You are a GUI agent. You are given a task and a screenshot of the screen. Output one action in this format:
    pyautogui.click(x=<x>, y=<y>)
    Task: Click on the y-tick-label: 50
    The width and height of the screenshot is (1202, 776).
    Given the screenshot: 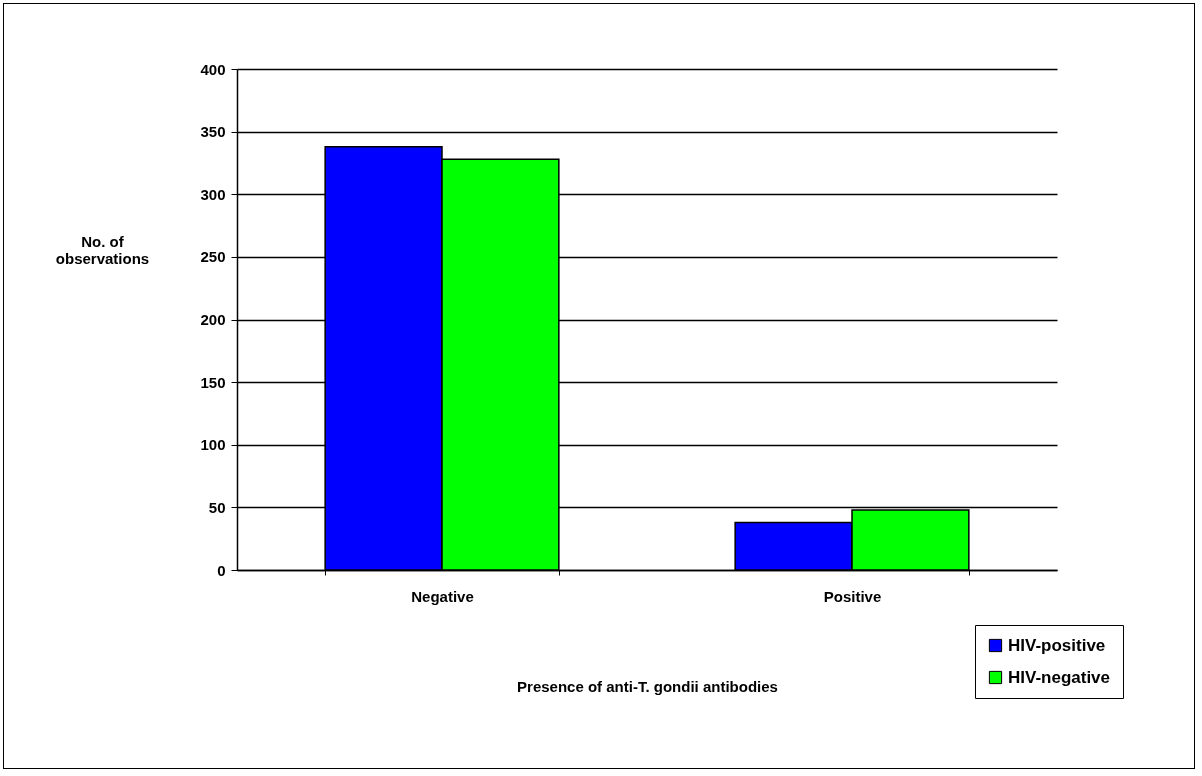 What is the action you would take?
    pyautogui.click(x=217, y=507)
    